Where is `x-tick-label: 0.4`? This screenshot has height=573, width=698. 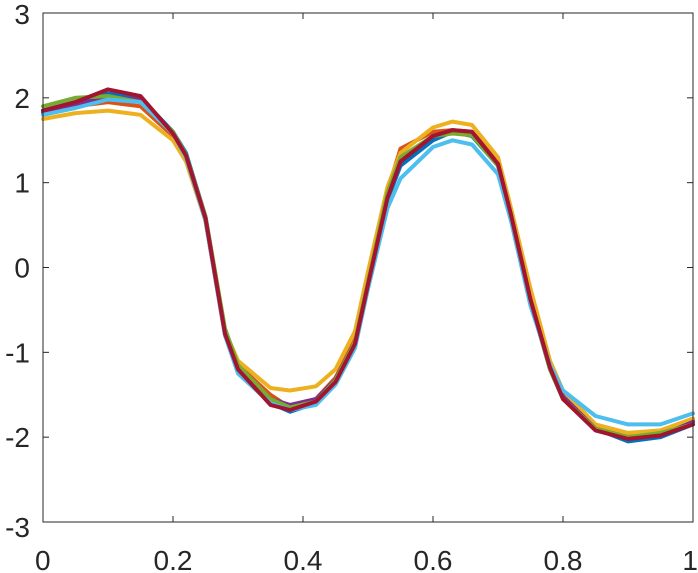 x-tick-label: 0.4 is located at coordinates (303, 559).